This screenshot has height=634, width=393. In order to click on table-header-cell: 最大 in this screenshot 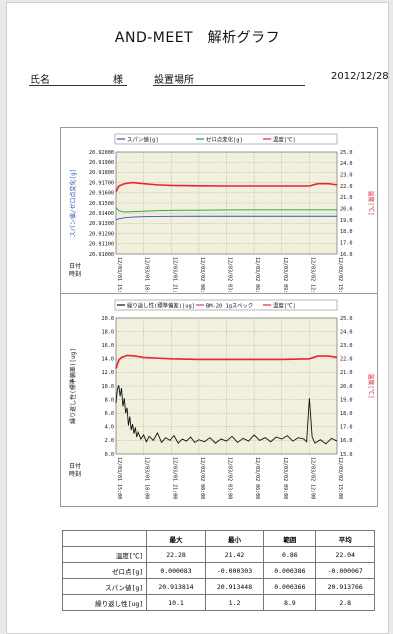, I will do `click(176, 538)`.